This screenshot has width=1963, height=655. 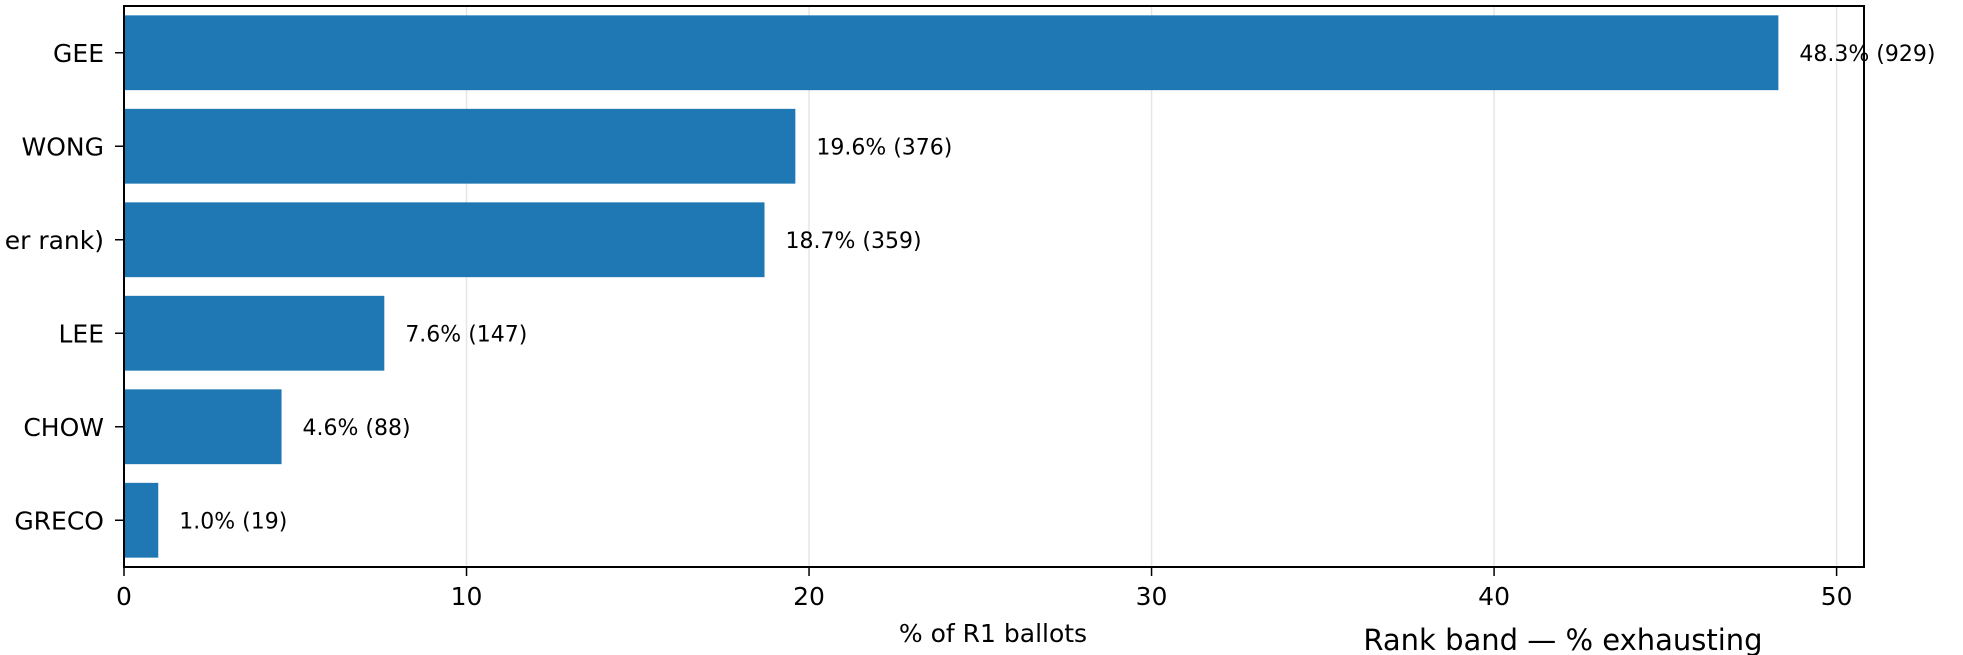 What do you see at coordinates (1837, 596) in the screenshot?
I see `x-tick-label-50: 50` at bounding box center [1837, 596].